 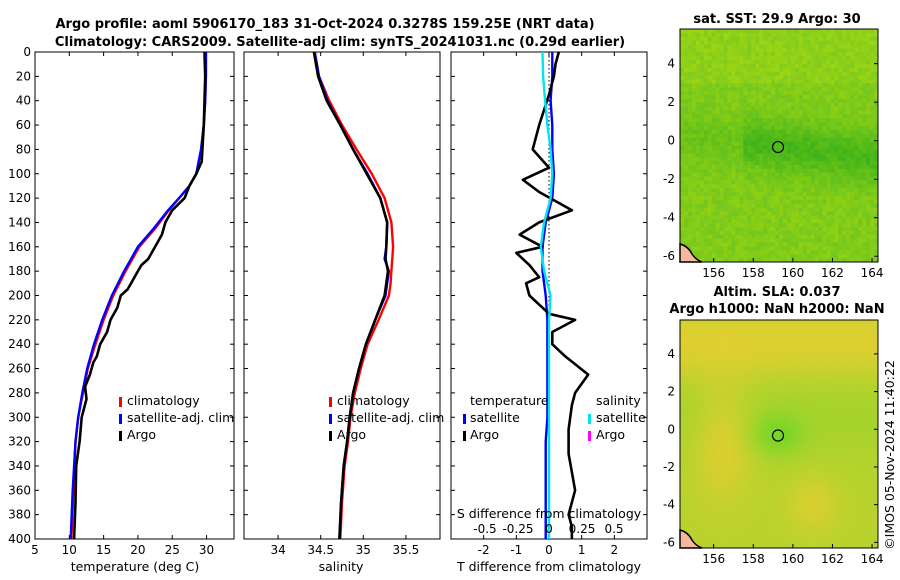 What do you see at coordinates (19, 247) in the screenshot?
I see `ytick-label: 160` at bounding box center [19, 247].